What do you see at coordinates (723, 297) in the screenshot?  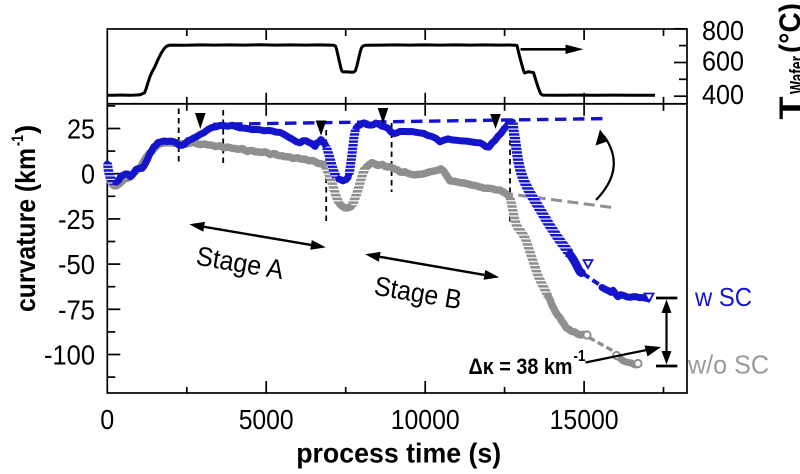 I see `svg-text: w SC` at bounding box center [723, 297].